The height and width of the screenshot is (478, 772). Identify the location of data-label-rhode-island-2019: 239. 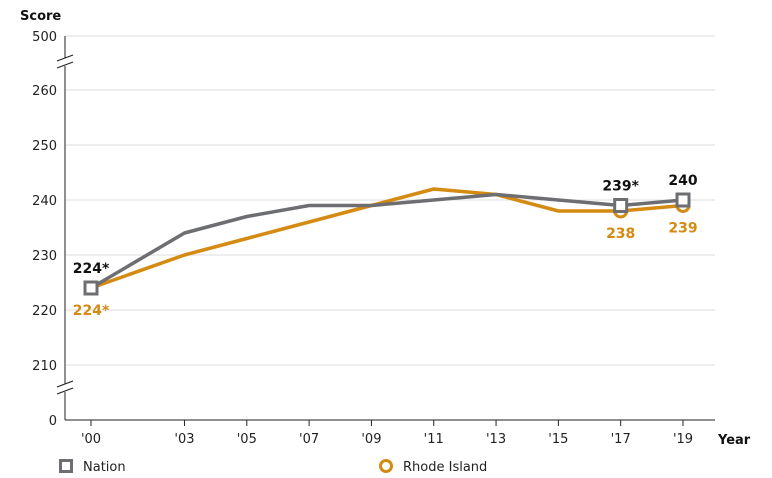
(682, 229).